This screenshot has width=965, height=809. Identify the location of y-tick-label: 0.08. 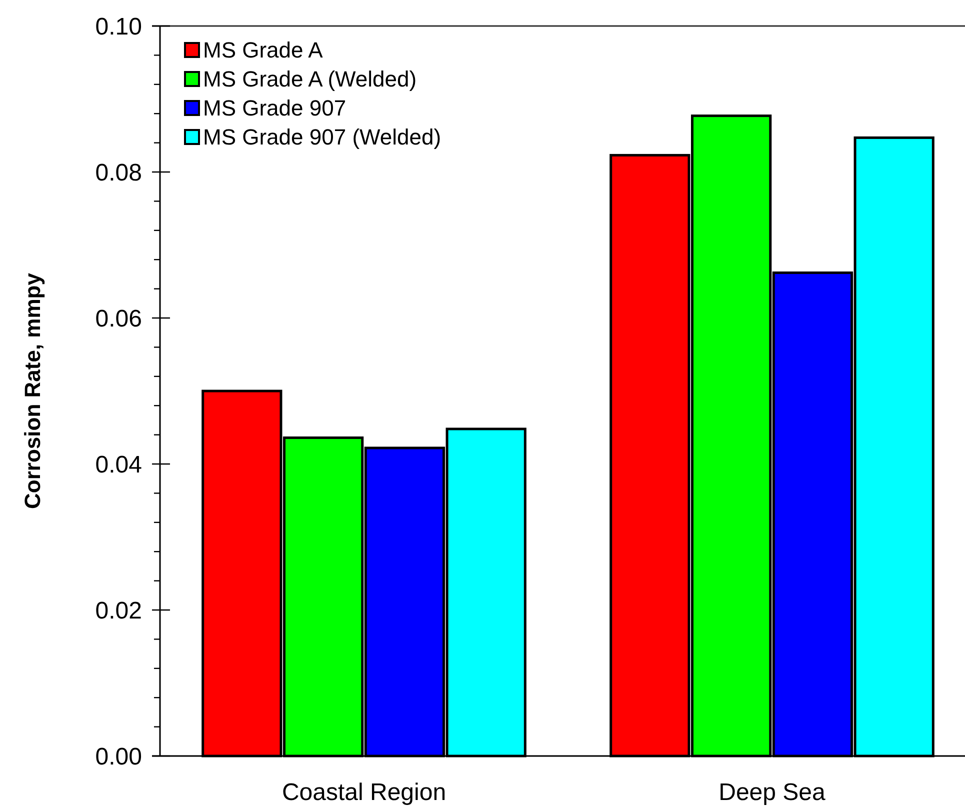
(118, 172).